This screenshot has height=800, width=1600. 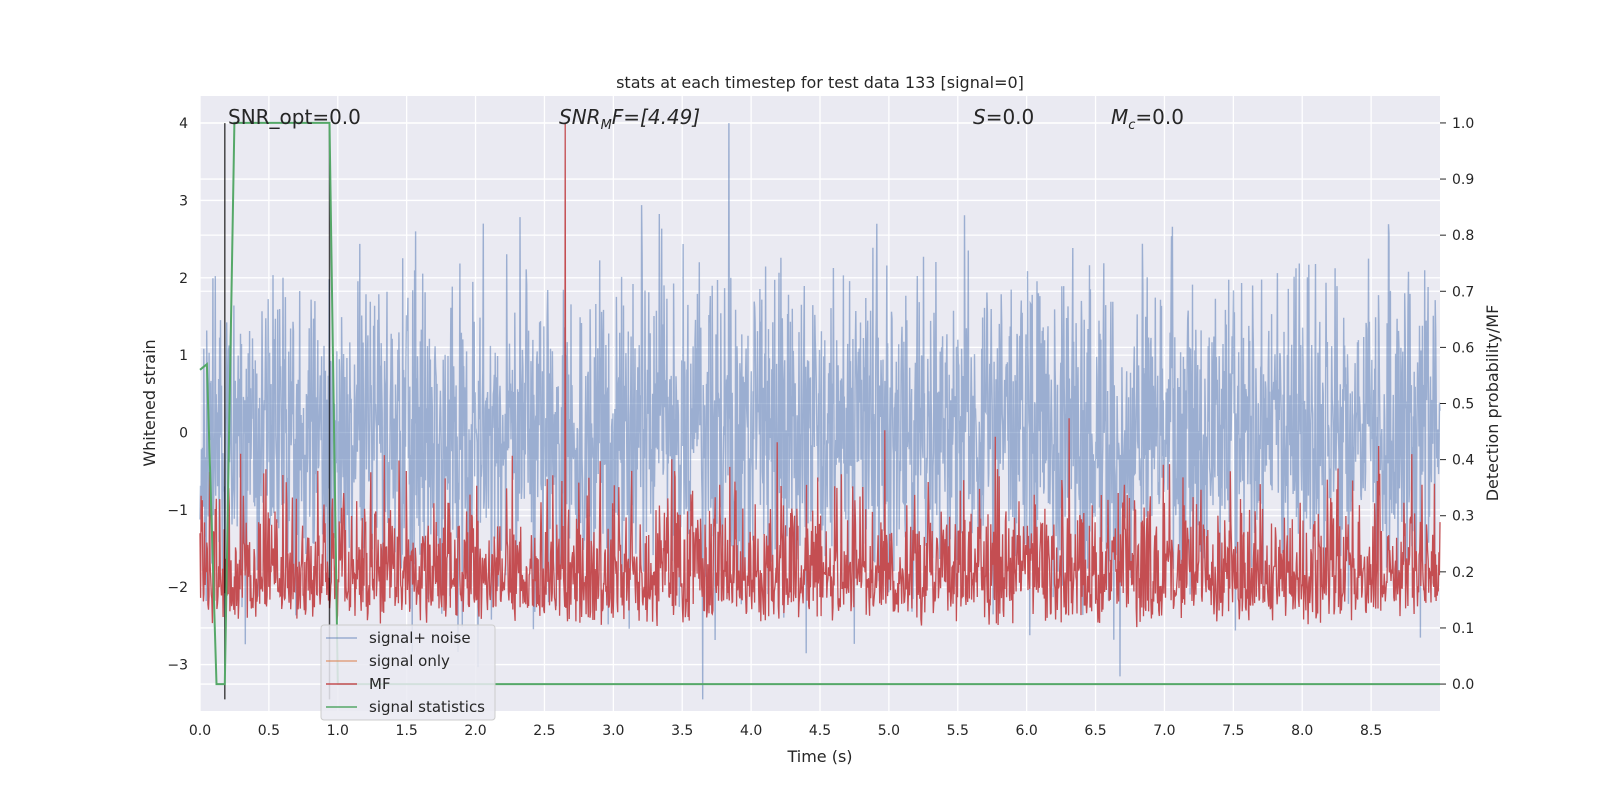 I want to click on x-tick-label: 1.5, so click(x=407, y=731).